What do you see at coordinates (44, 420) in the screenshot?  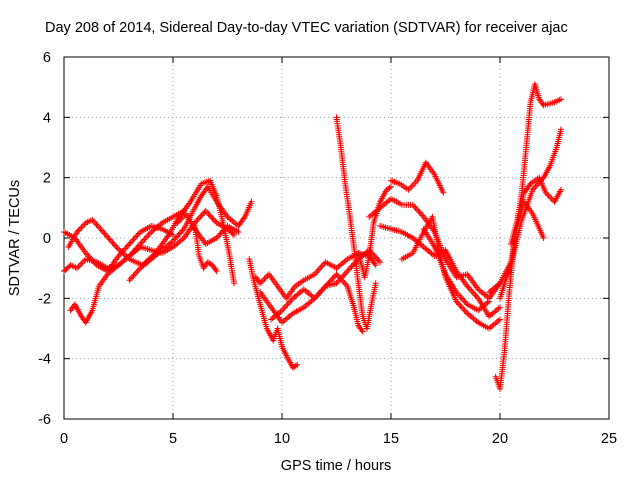 I see `y-tick-label: -6` at bounding box center [44, 420].